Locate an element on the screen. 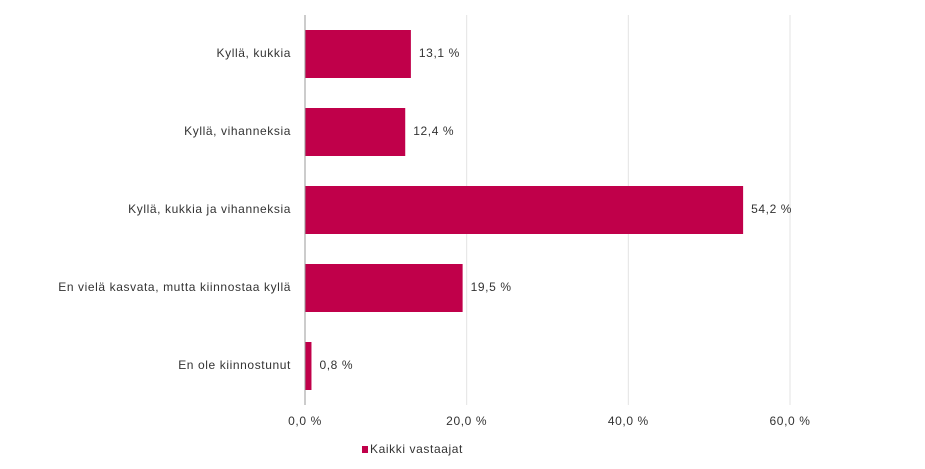 Image resolution: width=925 pixels, height=469 pixels. legend-swatch is located at coordinates (365, 449).